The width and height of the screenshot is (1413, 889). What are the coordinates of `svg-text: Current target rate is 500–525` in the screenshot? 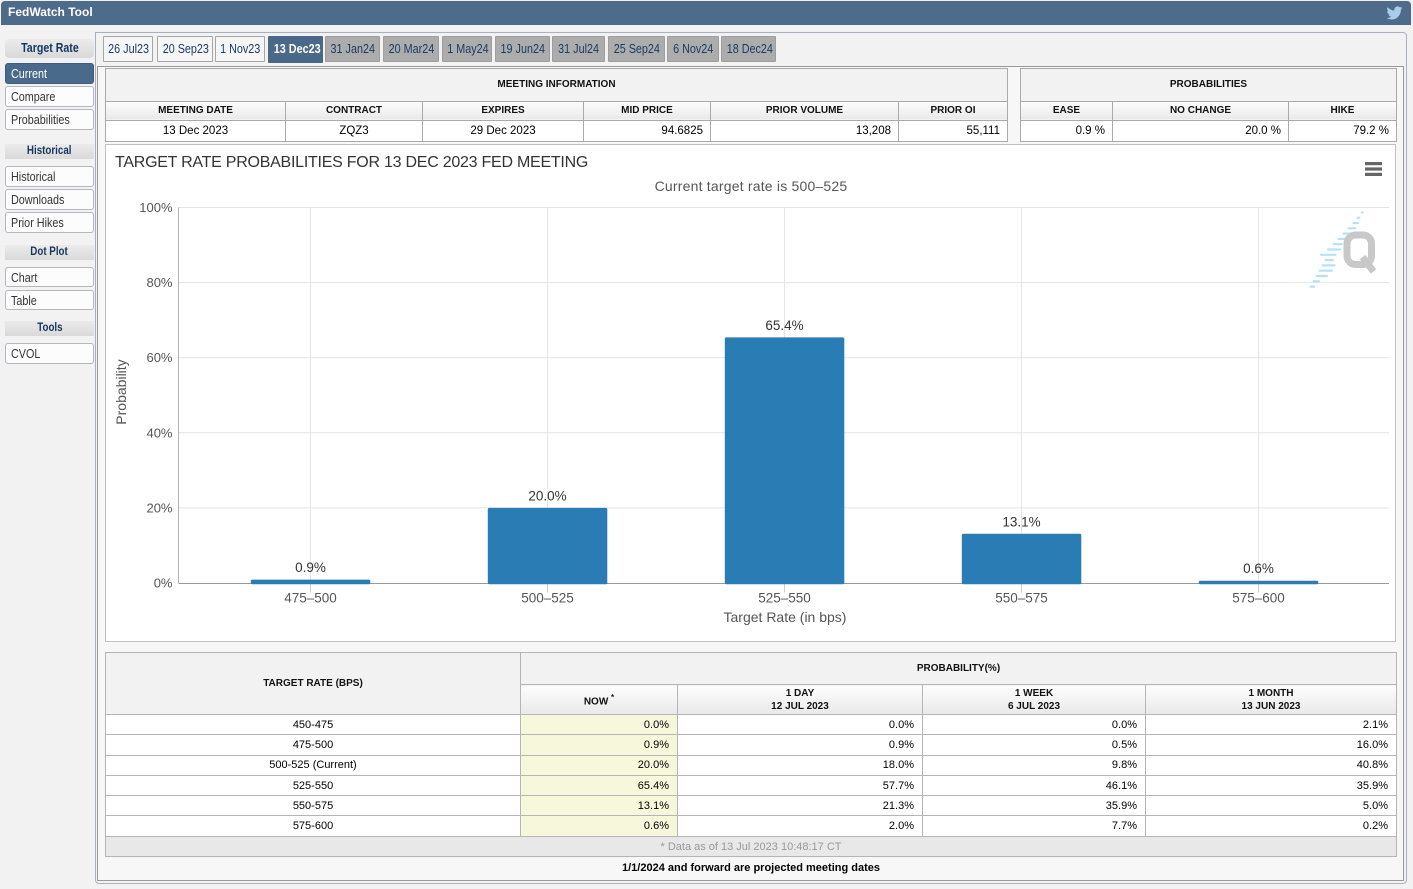 It's located at (751, 186).